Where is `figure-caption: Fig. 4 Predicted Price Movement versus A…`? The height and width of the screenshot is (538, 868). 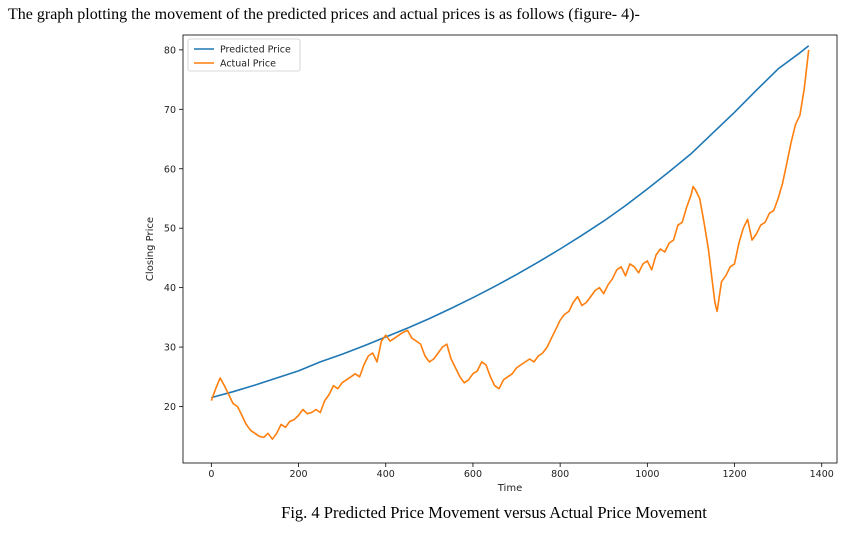 figure-caption: Fig. 4 Predicted Price Movement versus A… is located at coordinates (494, 512).